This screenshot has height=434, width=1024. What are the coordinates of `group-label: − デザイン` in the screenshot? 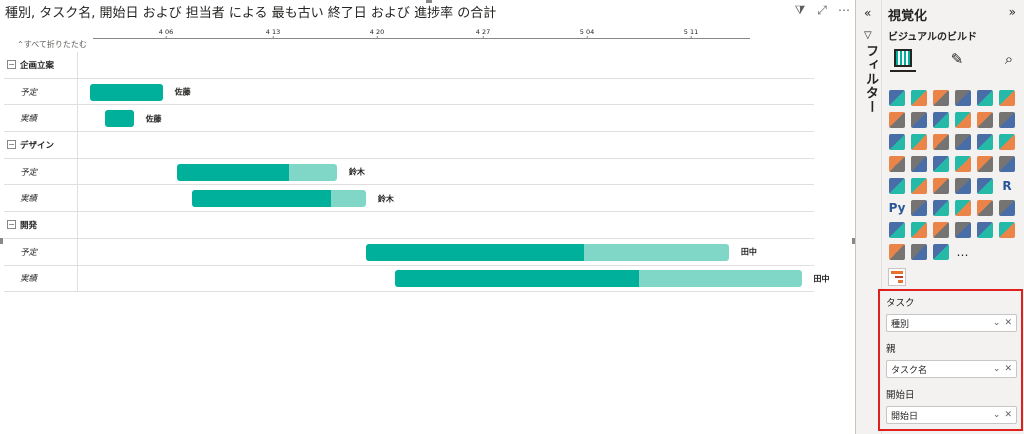 It's located at (30, 145).